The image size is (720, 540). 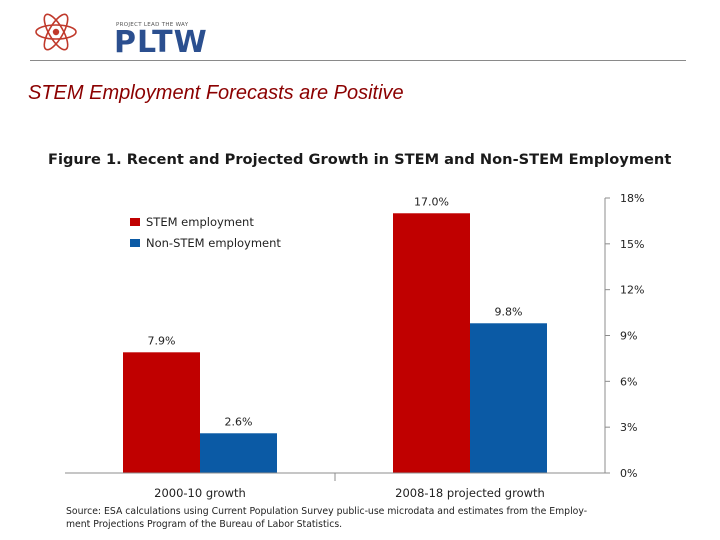 What do you see at coordinates (161, 42) in the screenshot?
I see `logo-wordmark: PLTW` at bounding box center [161, 42].